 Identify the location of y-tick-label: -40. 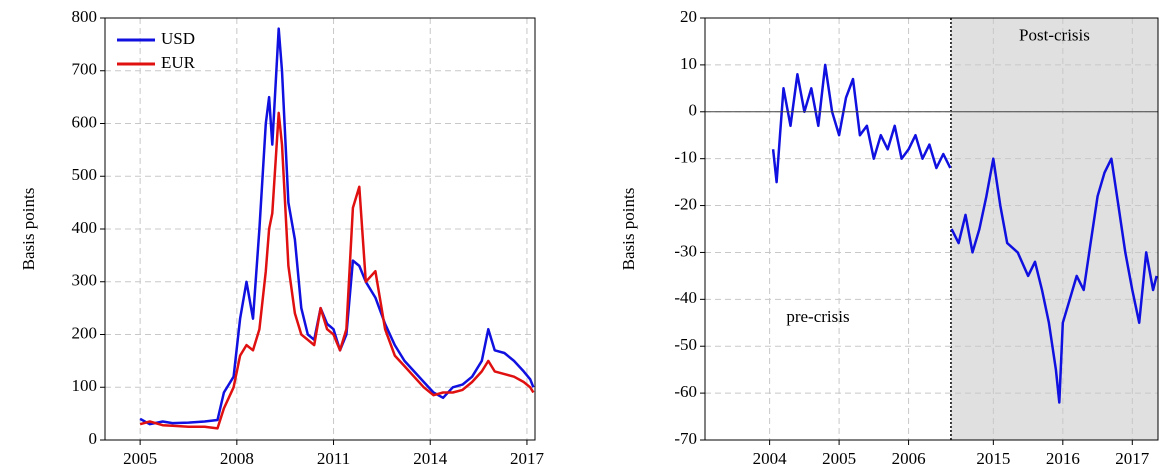
(685, 297).